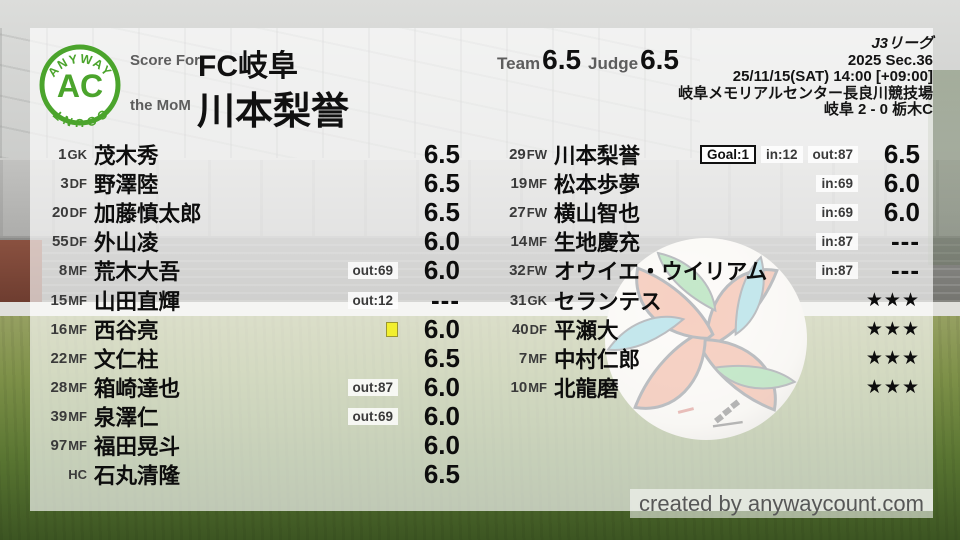  Describe the element at coordinates (245, 270) in the screenshot. I see `player-row: 8 MF 荒木大吾 out:69 6.0` at that location.